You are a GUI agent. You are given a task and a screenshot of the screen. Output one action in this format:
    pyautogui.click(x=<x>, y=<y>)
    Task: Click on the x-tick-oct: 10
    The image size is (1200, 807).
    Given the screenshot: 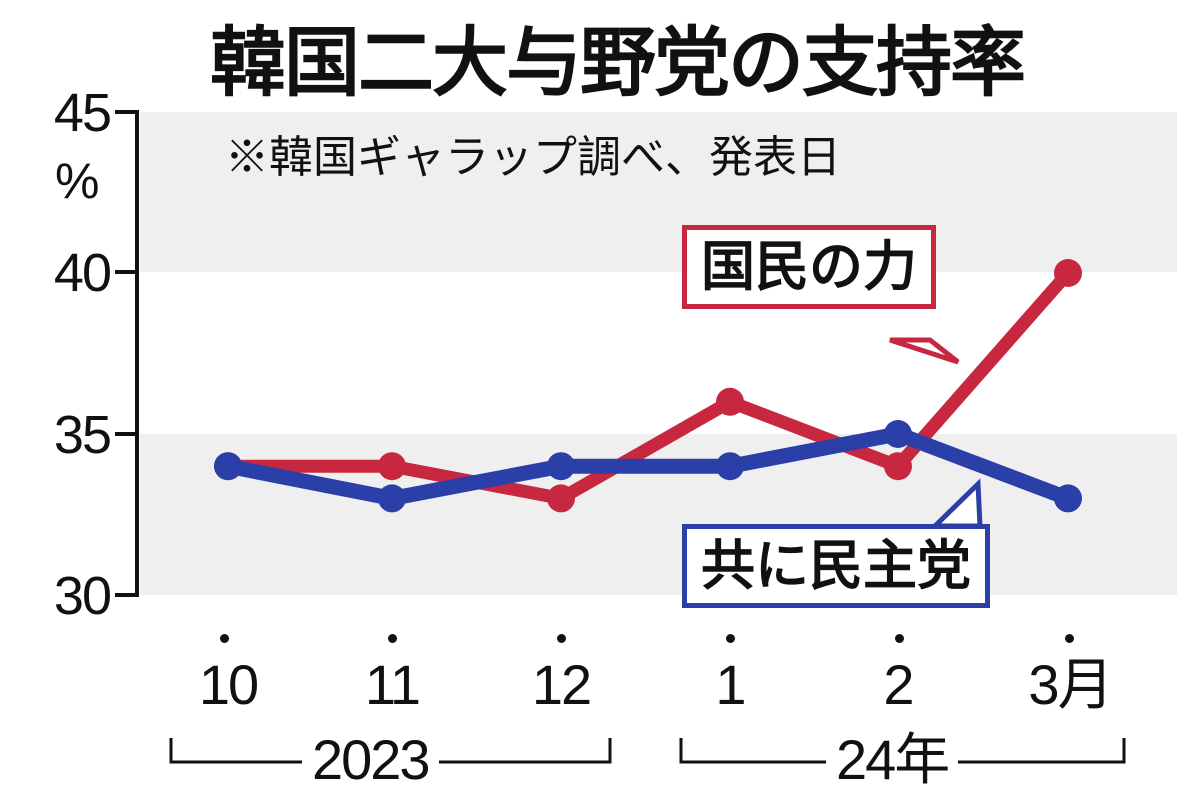 What is the action you would take?
    pyautogui.click(x=228, y=684)
    